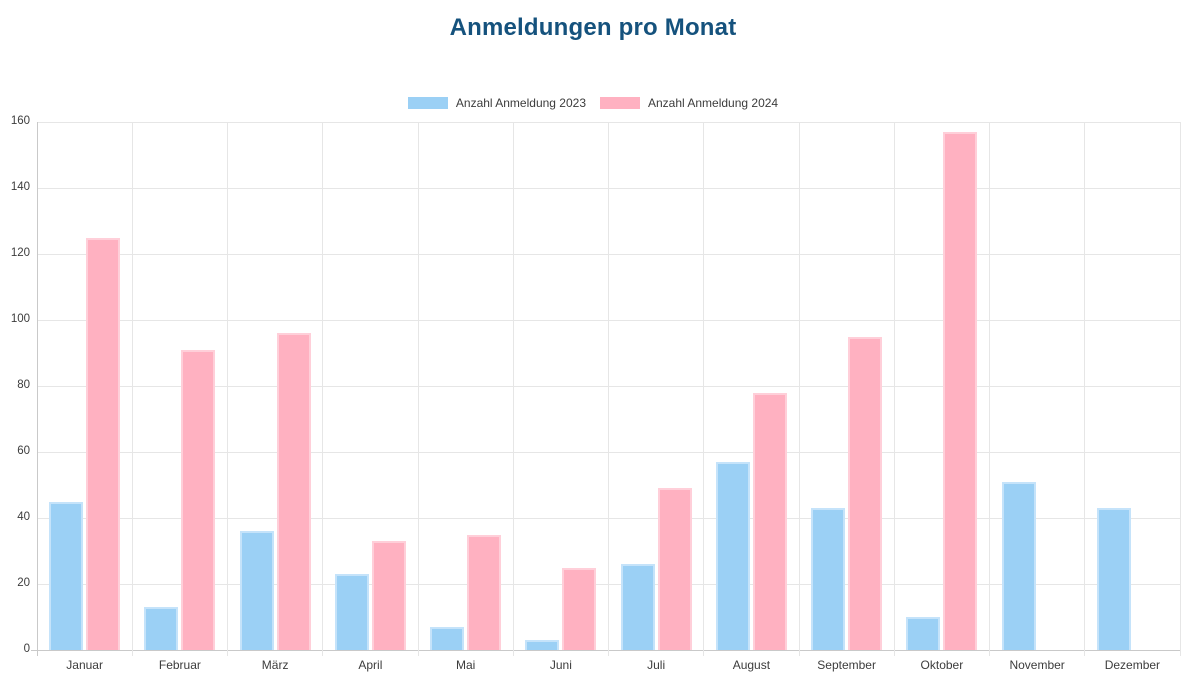  I want to click on bar-2023-august, so click(732, 555).